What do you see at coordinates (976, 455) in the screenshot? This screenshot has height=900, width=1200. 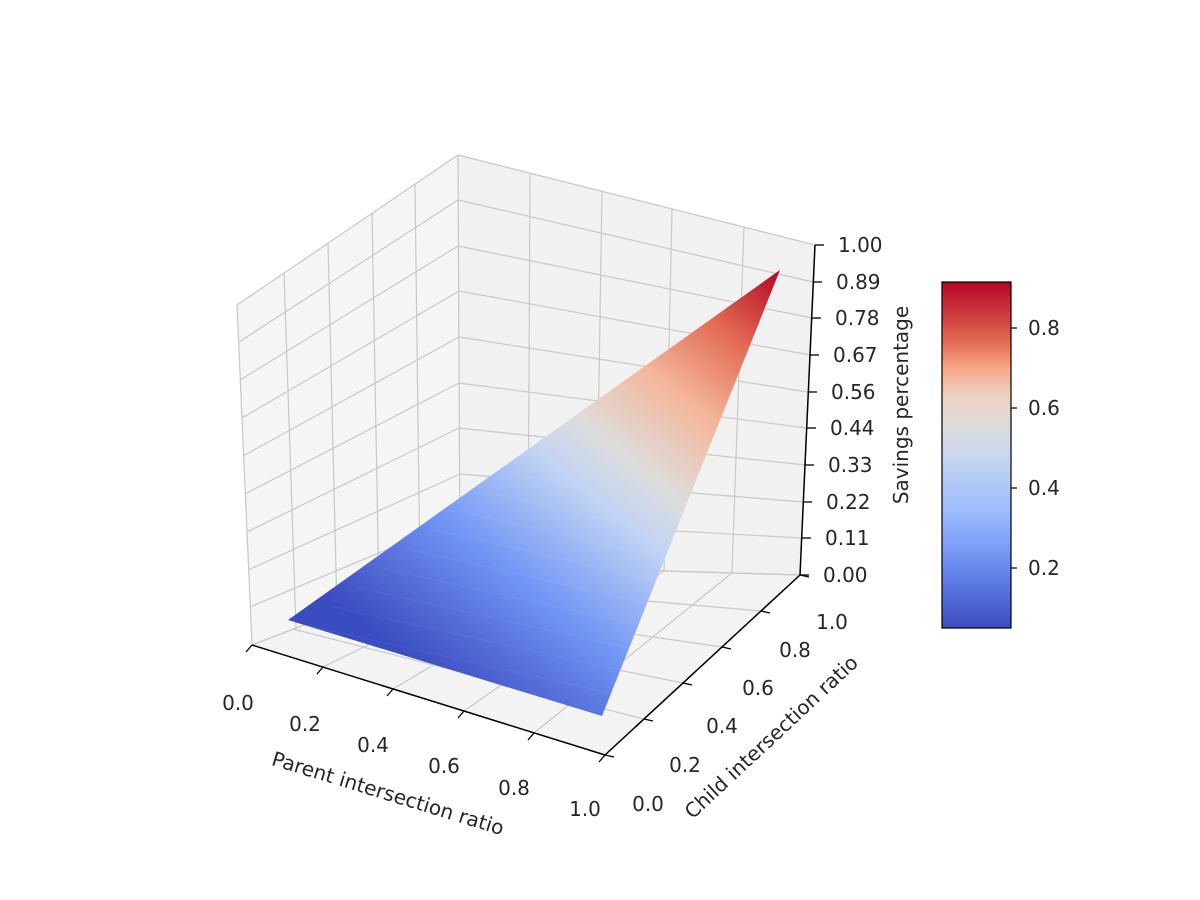 I see `colorbar-gradient` at bounding box center [976, 455].